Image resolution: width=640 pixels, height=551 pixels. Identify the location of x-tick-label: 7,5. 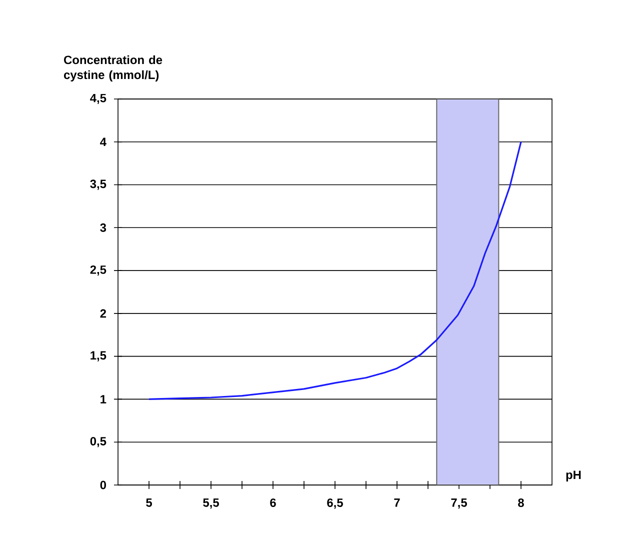
(459, 503).